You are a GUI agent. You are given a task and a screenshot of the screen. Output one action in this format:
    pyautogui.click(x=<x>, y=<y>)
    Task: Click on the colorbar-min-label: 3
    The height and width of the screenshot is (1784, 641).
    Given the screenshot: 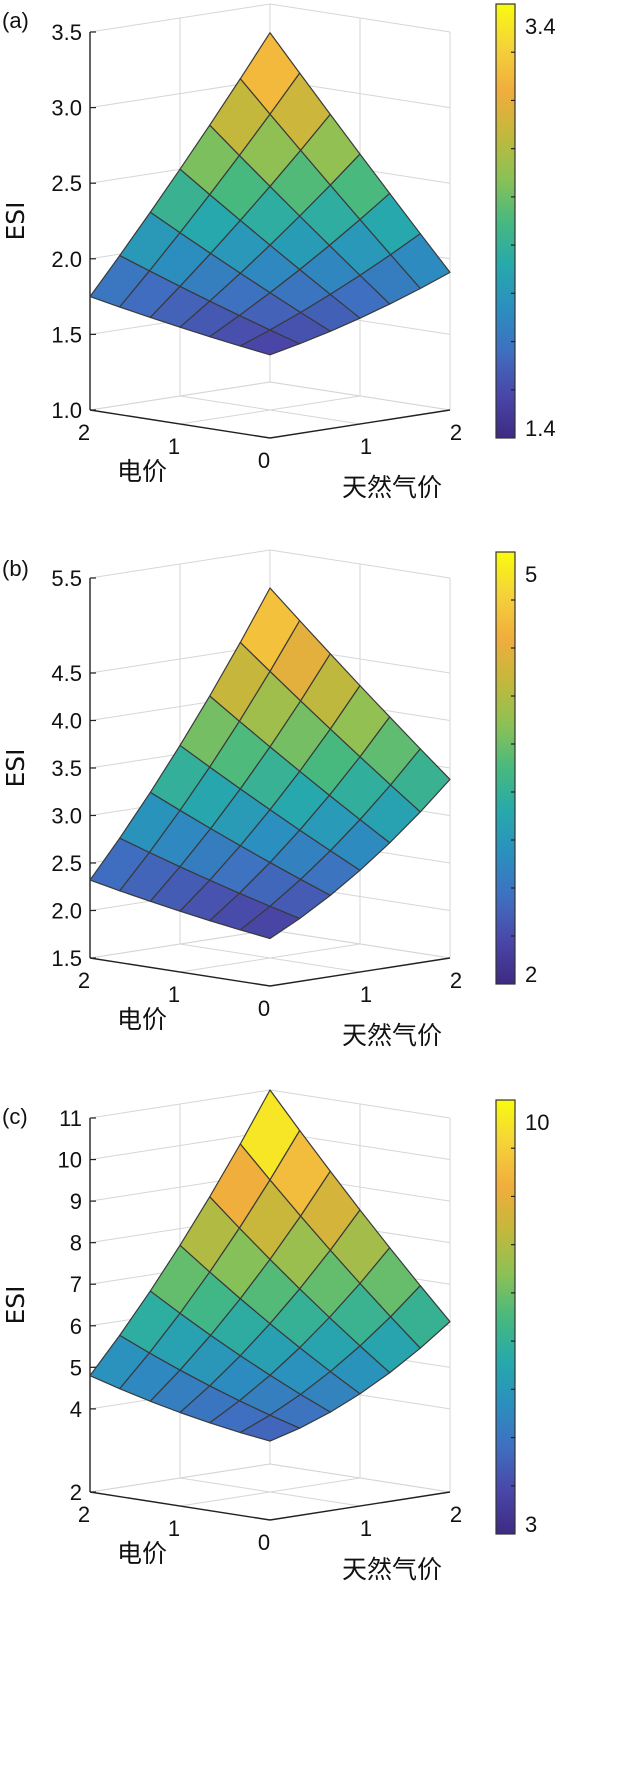 What is the action you would take?
    pyautogui.click(x=531, y=1524)
    